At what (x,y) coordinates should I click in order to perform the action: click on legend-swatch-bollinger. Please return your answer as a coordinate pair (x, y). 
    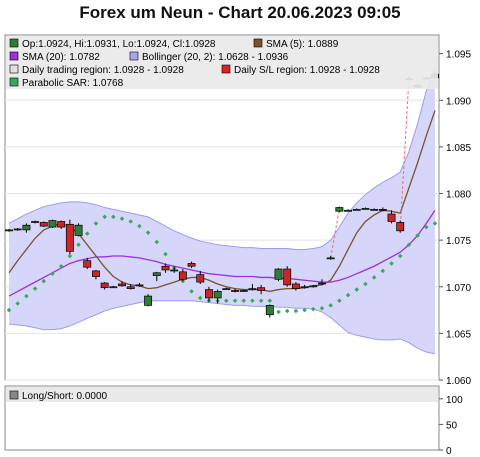
    Looking at the image, I should click on (134, 56).